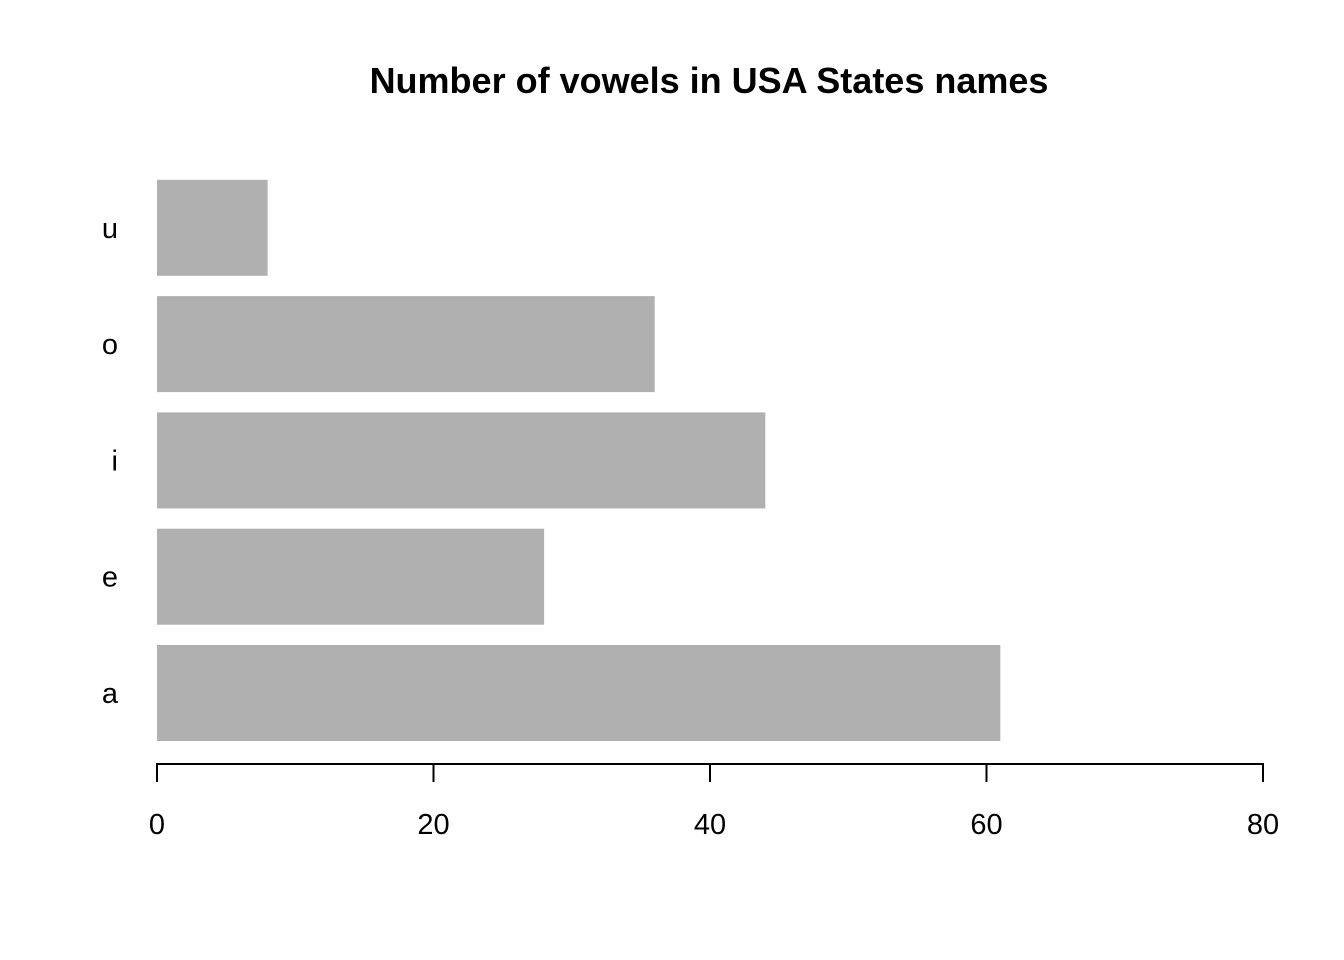  I want to click on category-label-e: e, so click(110, 578).